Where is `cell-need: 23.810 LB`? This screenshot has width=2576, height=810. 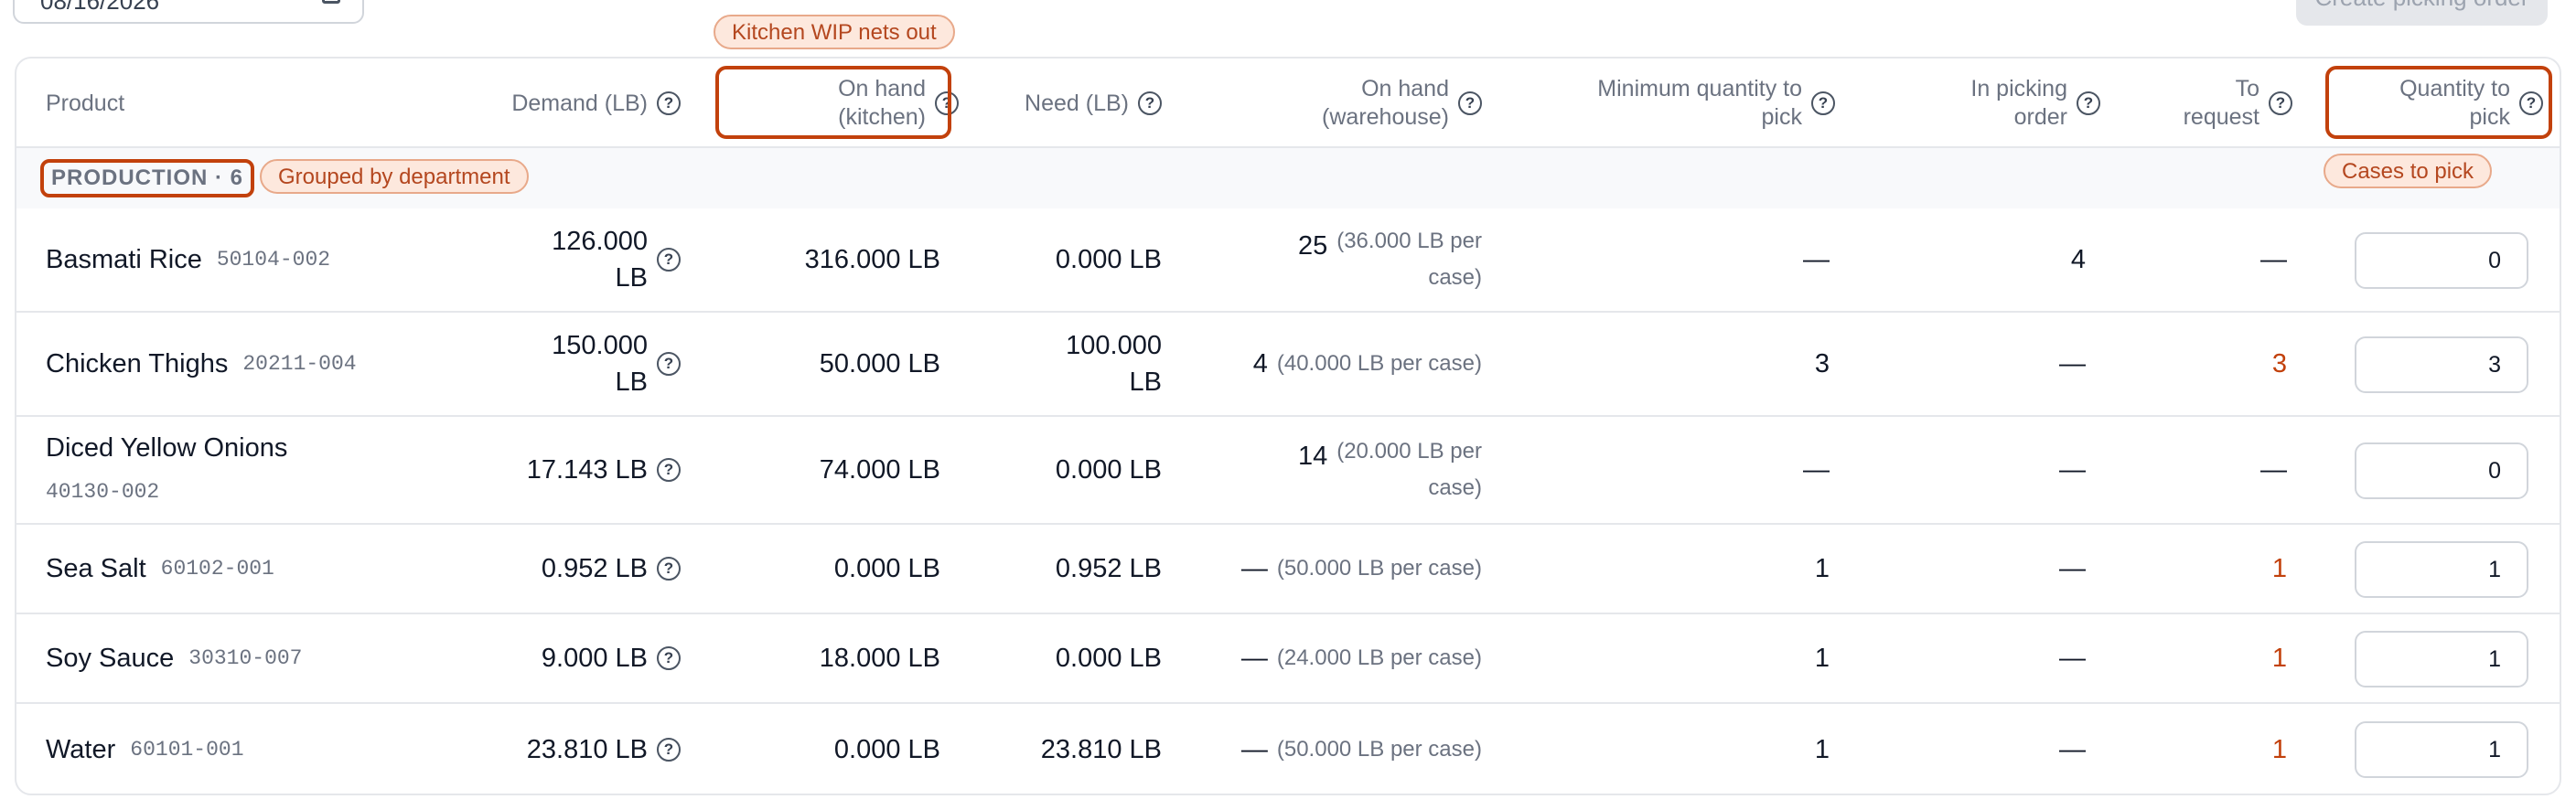
cell-need: 23.810 LB is located at coordinates (1101, 750).